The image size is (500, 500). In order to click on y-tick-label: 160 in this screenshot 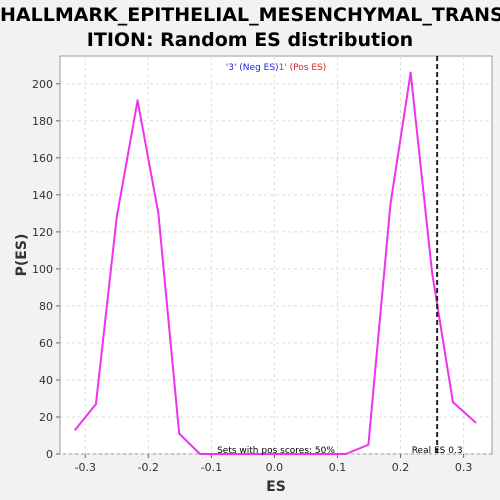, I will do `click(42, 158)`.